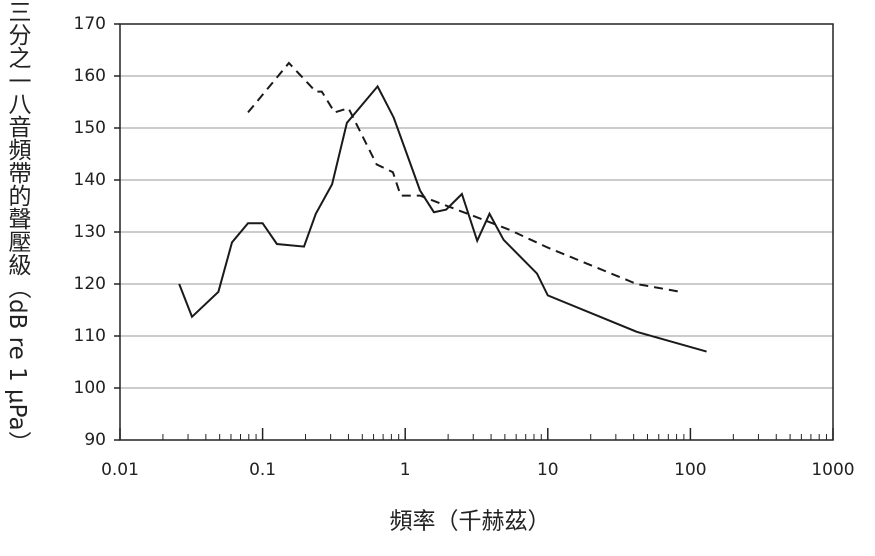 The image size is (875, 556). What do you see at coordinates (90, 76) in the screenshot?
I see `y-tick-label: 160` at bounding box center [90, 76].